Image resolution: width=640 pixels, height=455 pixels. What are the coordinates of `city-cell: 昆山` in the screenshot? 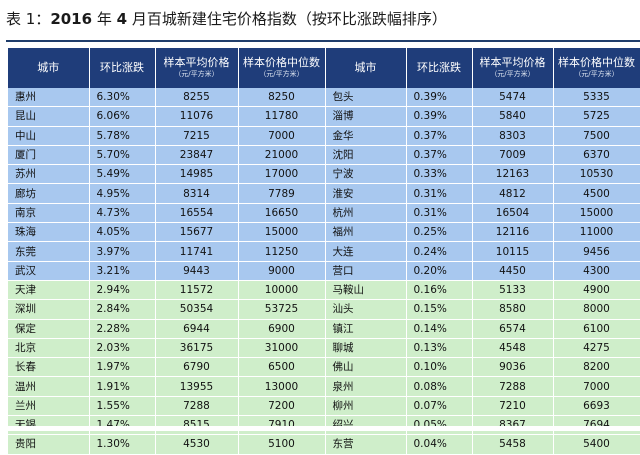 It's located at (49, 116).